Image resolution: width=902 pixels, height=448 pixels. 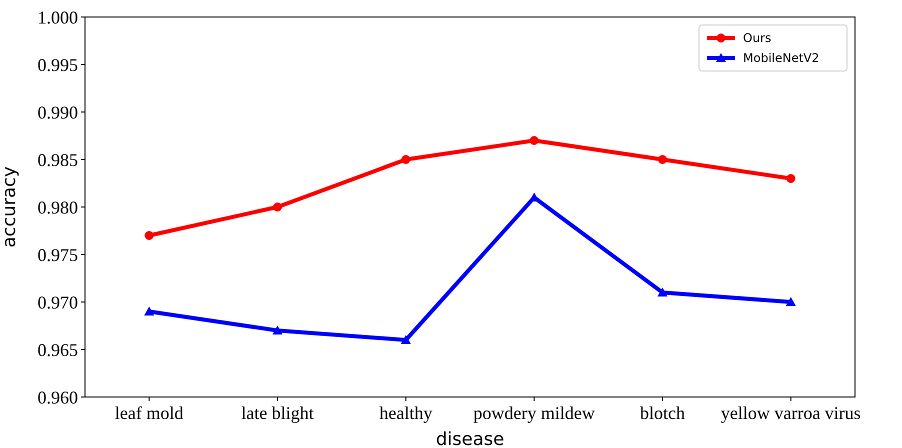 I want to click on x-tick-label: healthy, so click(x=405, y=413).